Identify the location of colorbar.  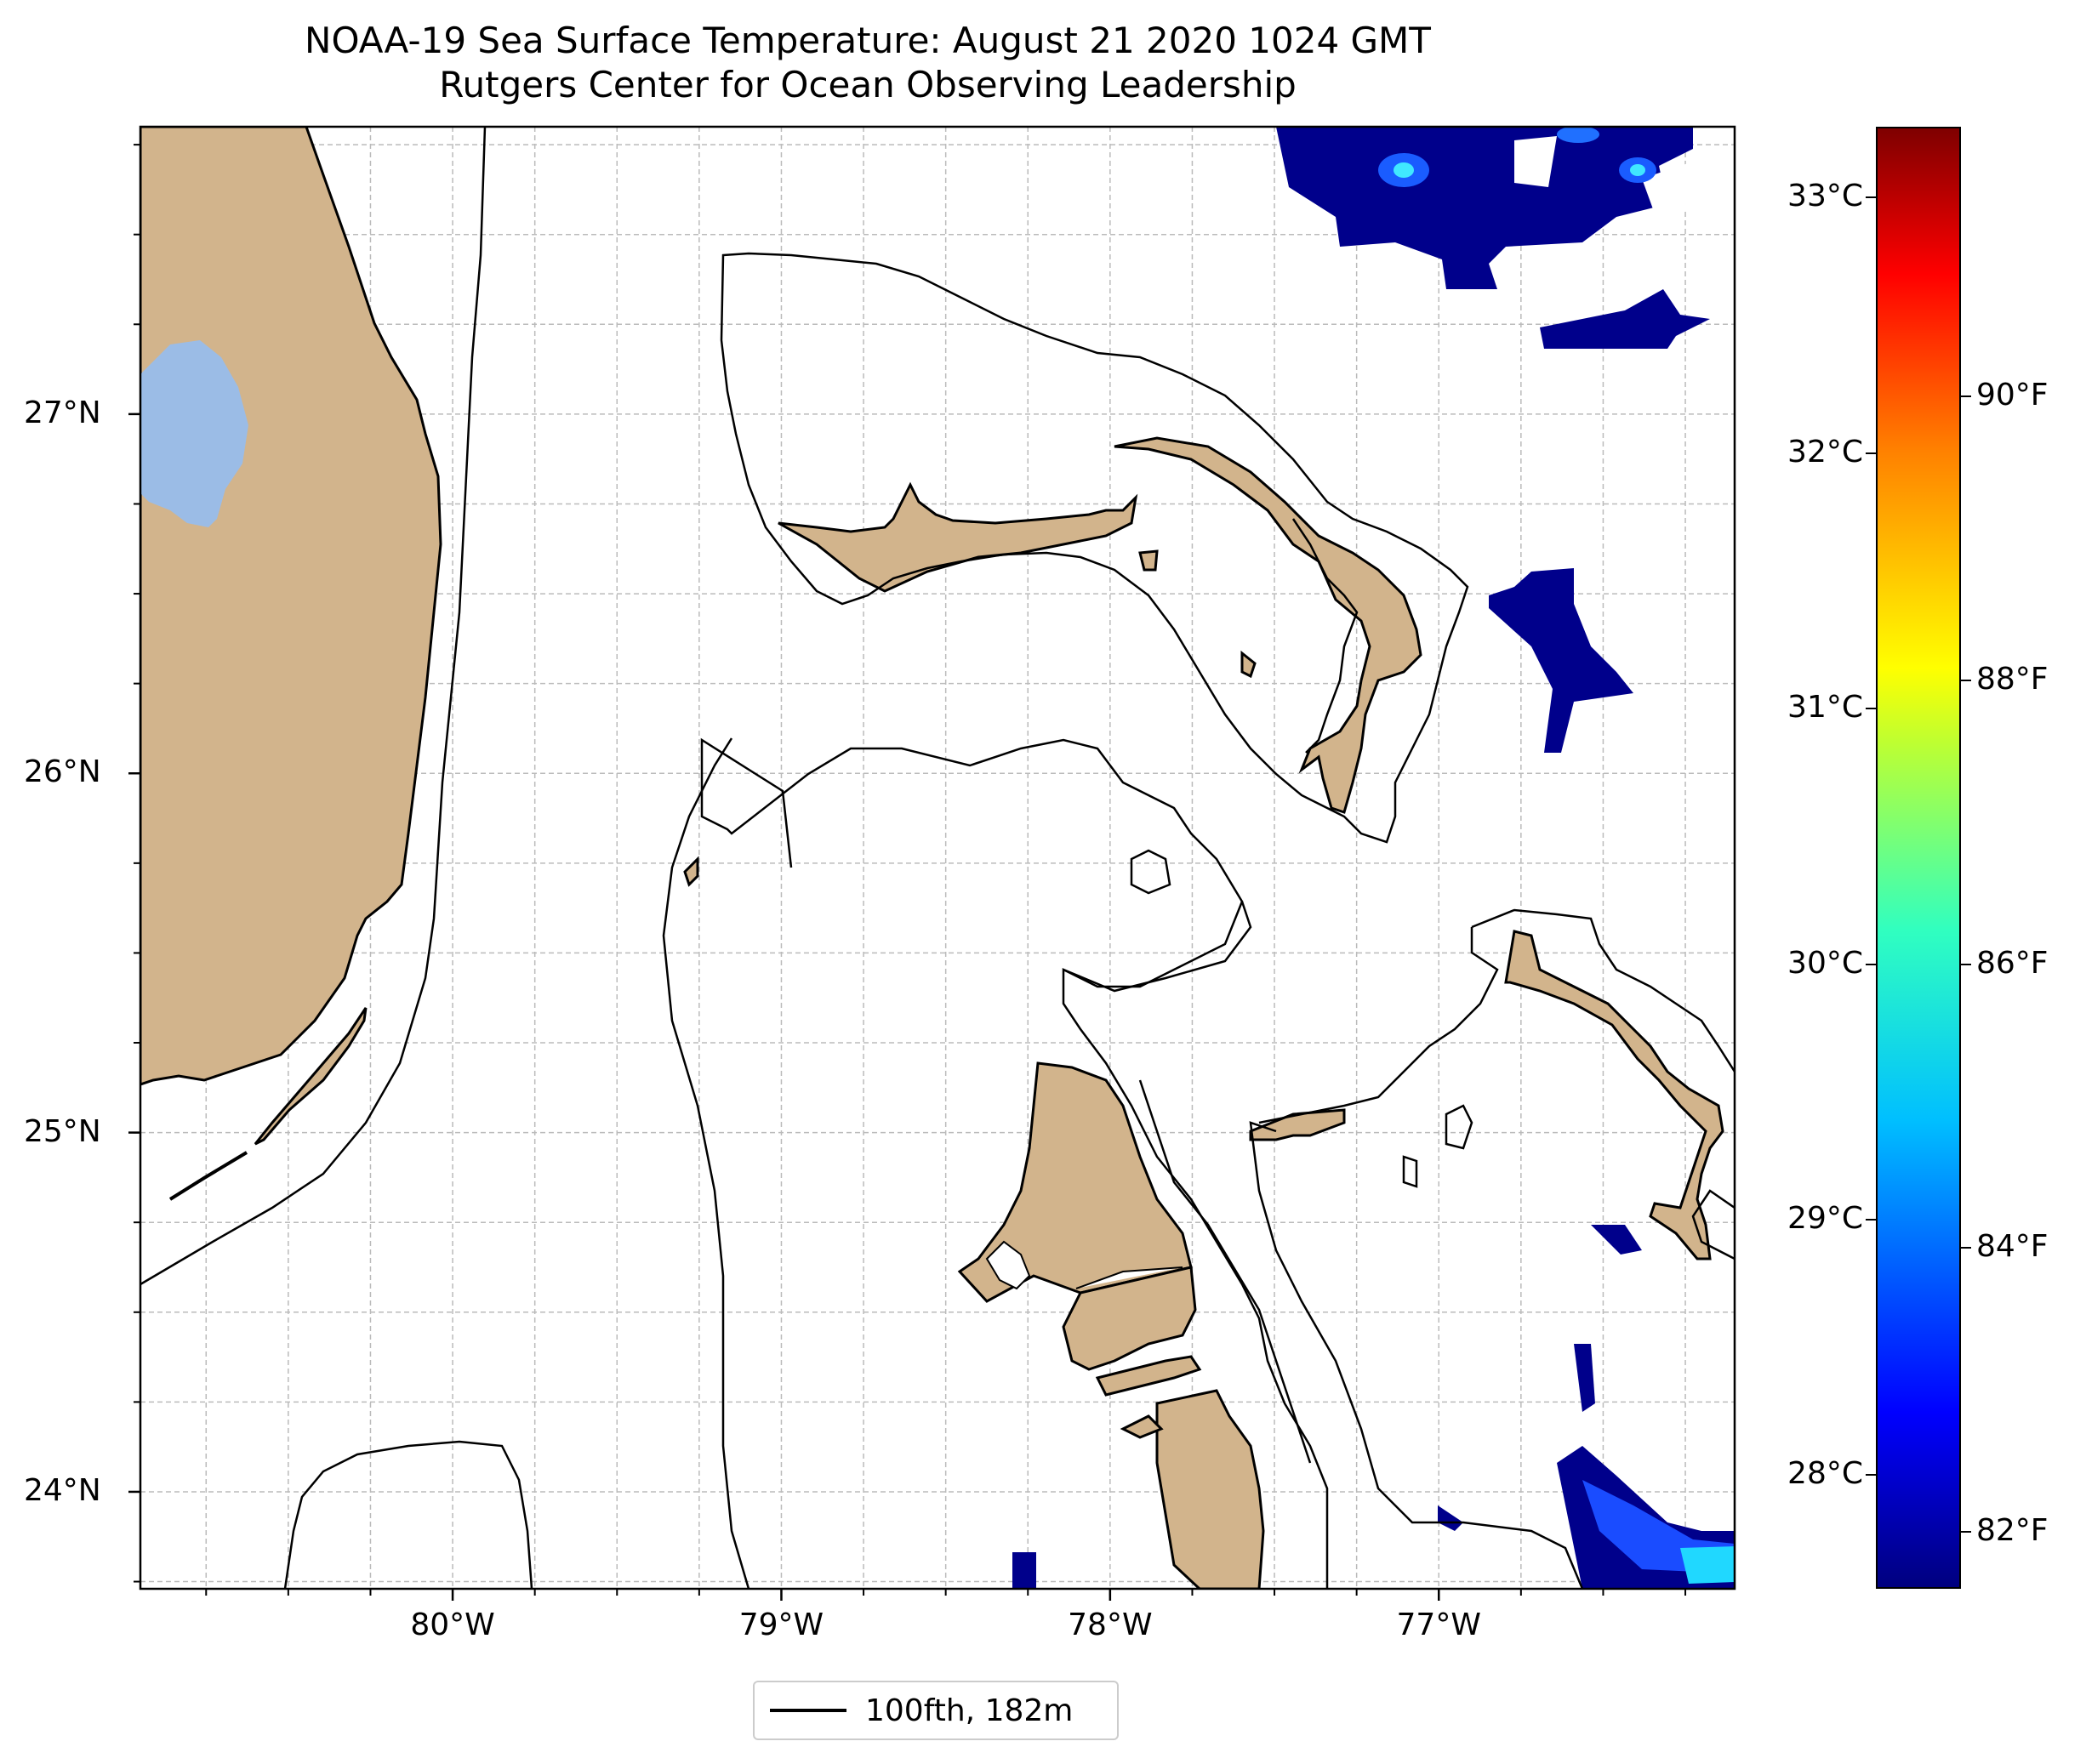
(1918, 858).